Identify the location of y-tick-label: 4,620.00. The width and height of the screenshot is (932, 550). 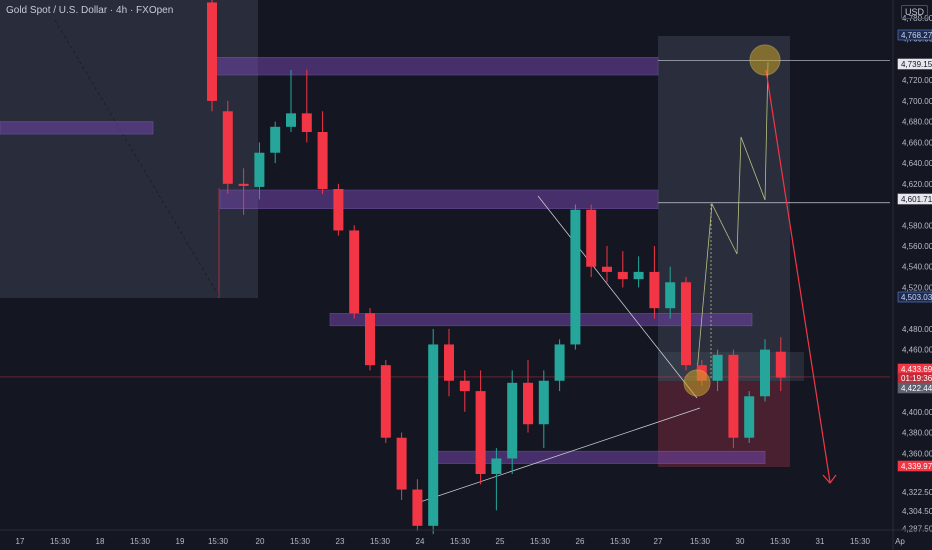
(917, 184).